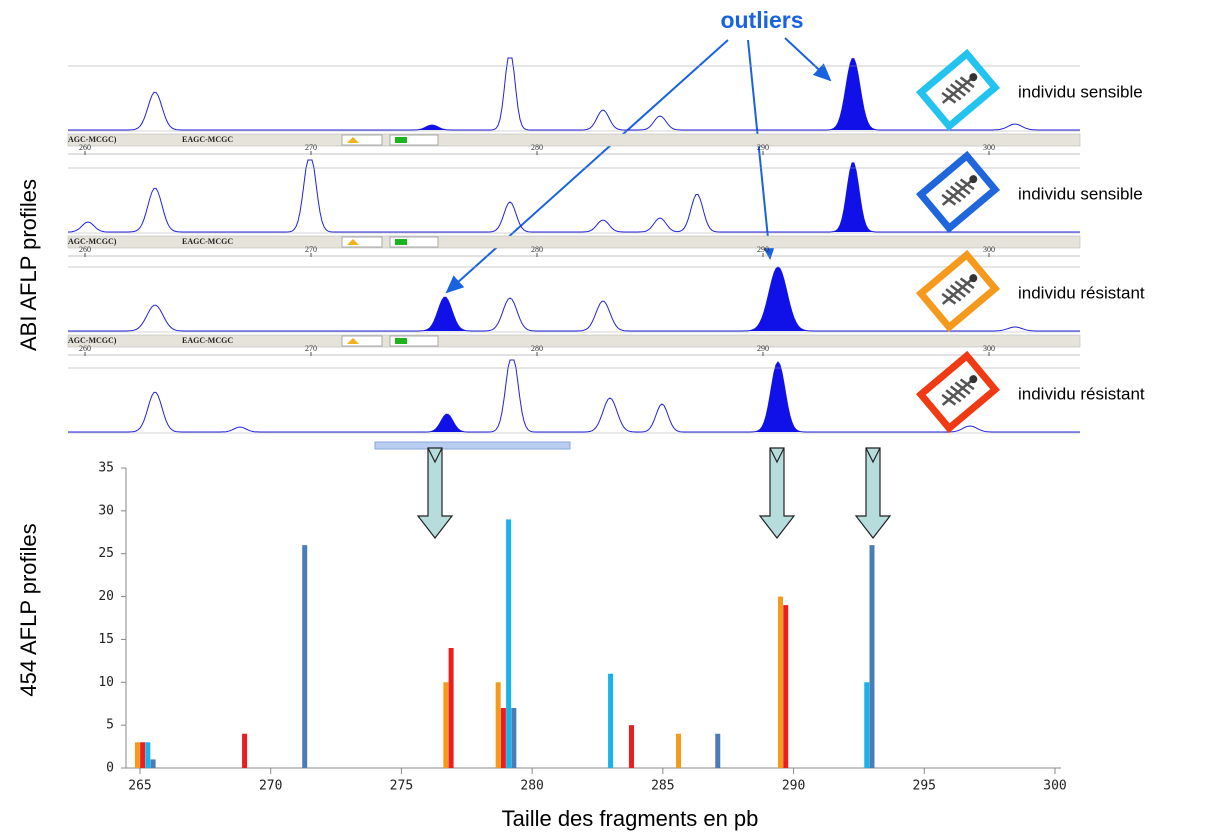 This screenshot has width=1213, height=837. I want to click on y-tick-label: 15, so click(106, 639).